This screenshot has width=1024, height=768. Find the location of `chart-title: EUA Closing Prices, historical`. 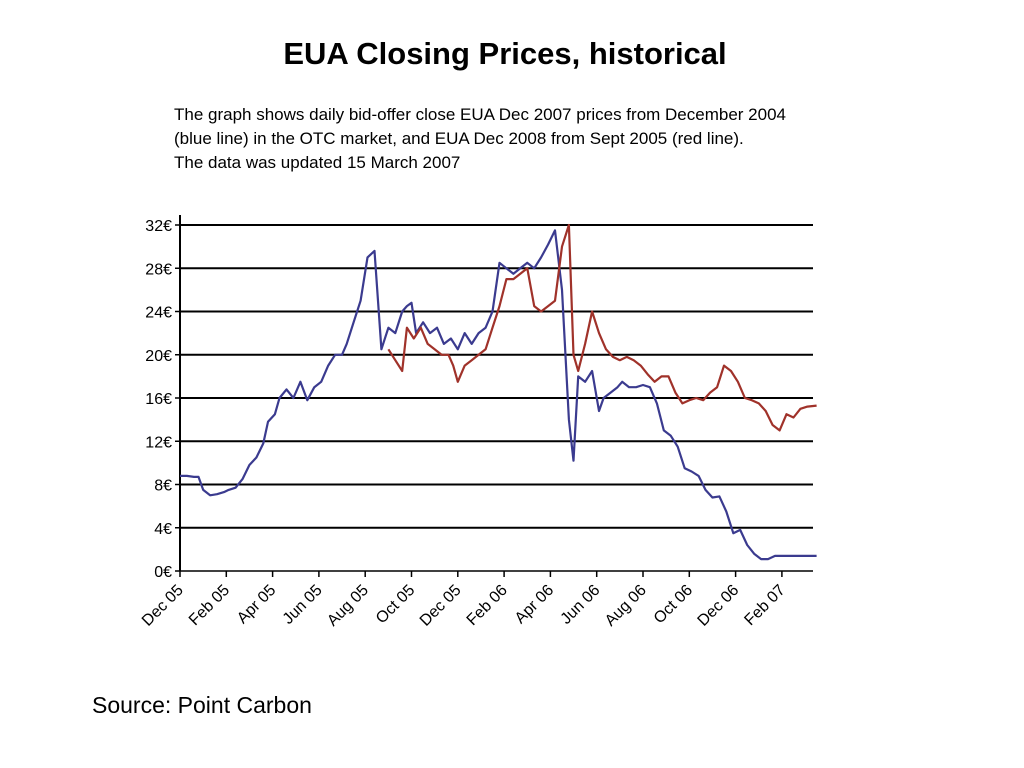

chart-title: EUA Closing Prices, historical is located at coordinates (505, 53).